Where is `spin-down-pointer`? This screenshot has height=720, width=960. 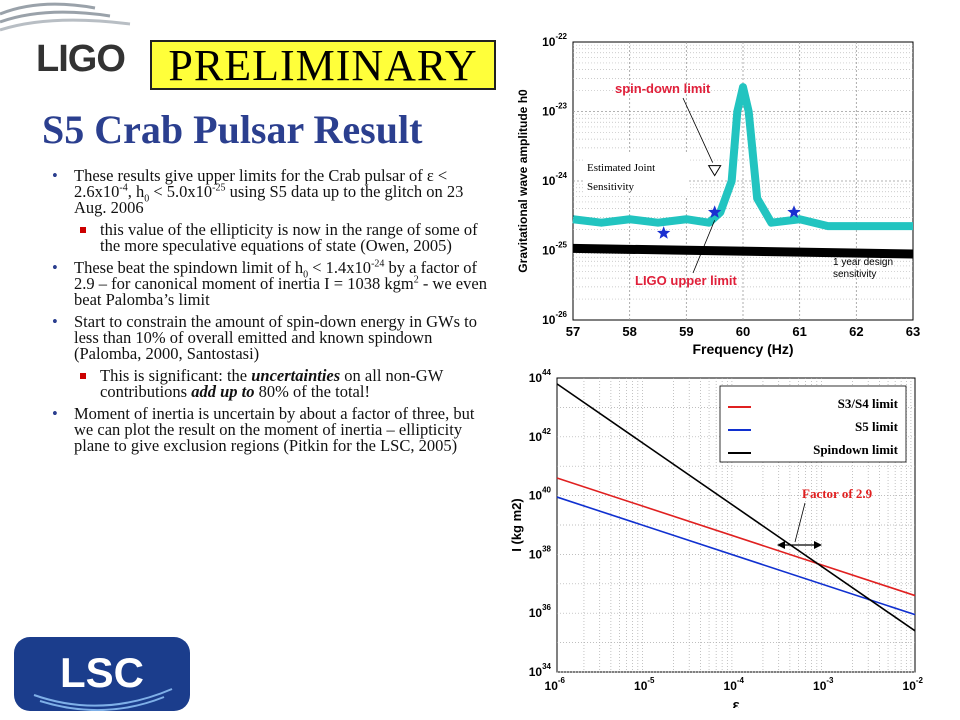
spin-down-pointer is located at coordinates (698, 130).